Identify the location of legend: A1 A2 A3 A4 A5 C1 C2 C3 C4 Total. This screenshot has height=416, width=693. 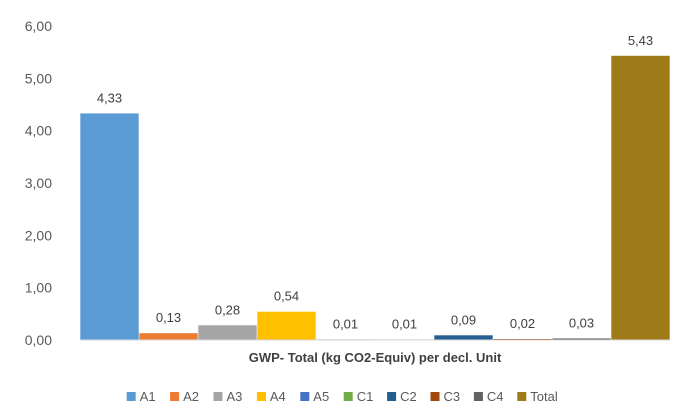
(342, 396).